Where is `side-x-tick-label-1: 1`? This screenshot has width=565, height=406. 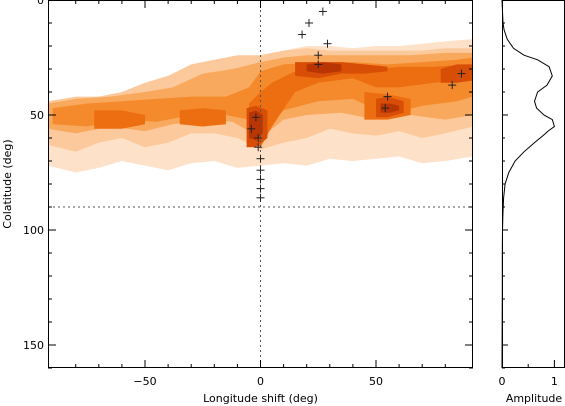
side-x-tick-label-1: 1 is located at coordinates (554, 381).